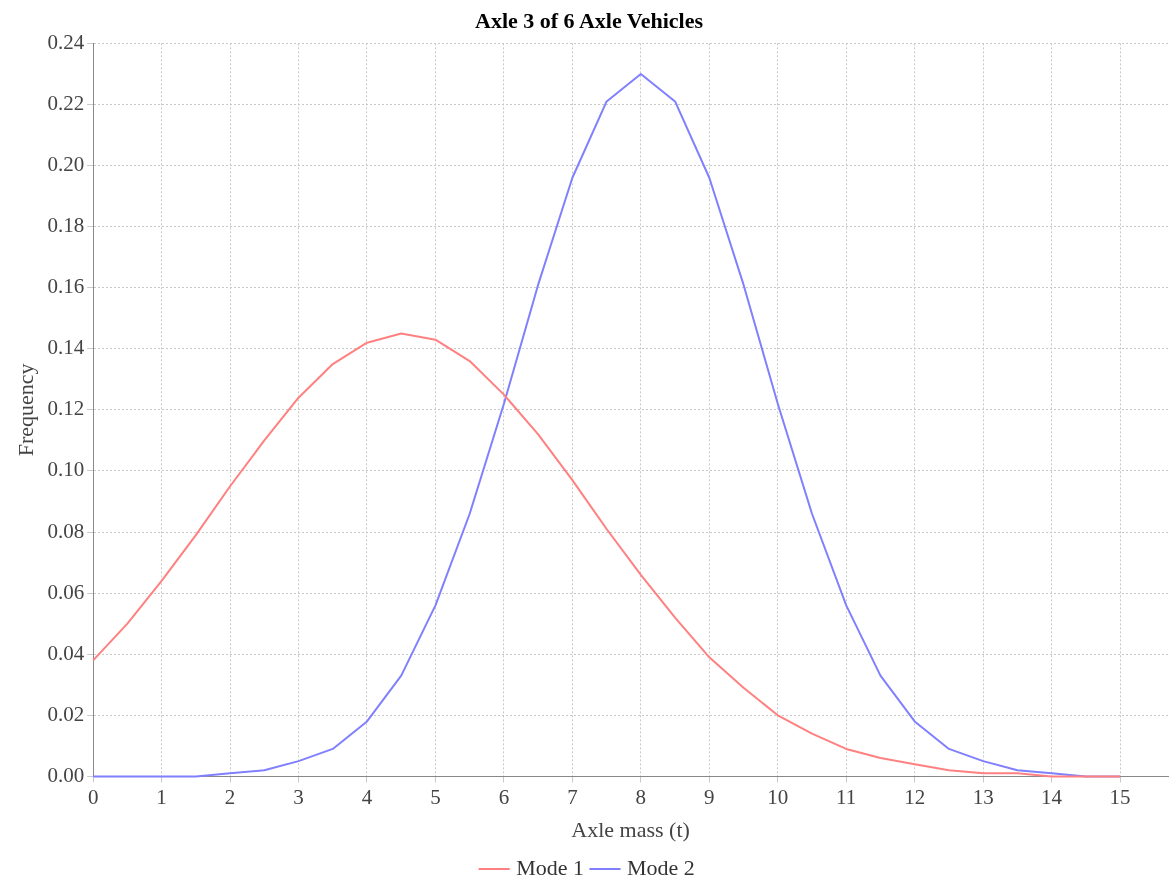 The image size is (1170, 895). I want to click on x-tick-label: 2, so click(230, 796).